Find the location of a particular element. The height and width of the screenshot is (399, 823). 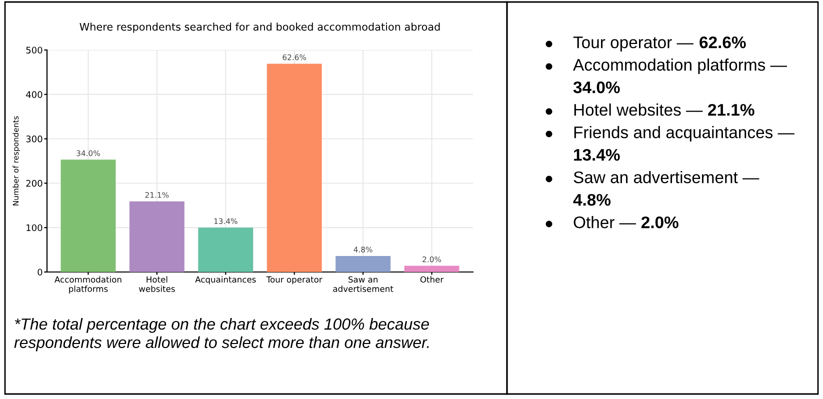

y-tick-label: 500 is located at coordinates (34, 50).